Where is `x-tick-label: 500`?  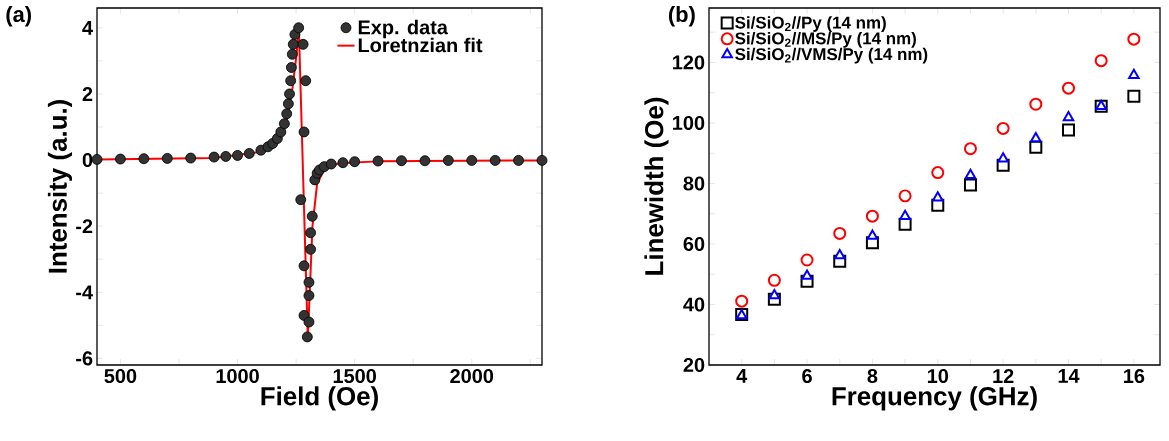 x-tick-label: 500 is located at coordinates (120, 376).